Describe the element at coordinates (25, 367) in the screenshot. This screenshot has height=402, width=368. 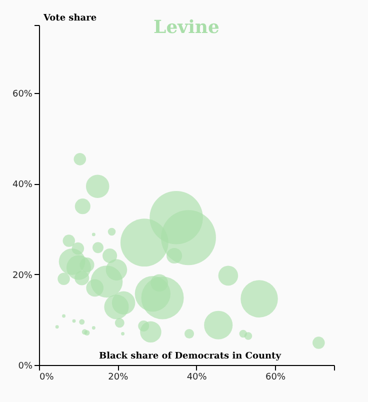
I see `y-tick-label: 0%` at that location.